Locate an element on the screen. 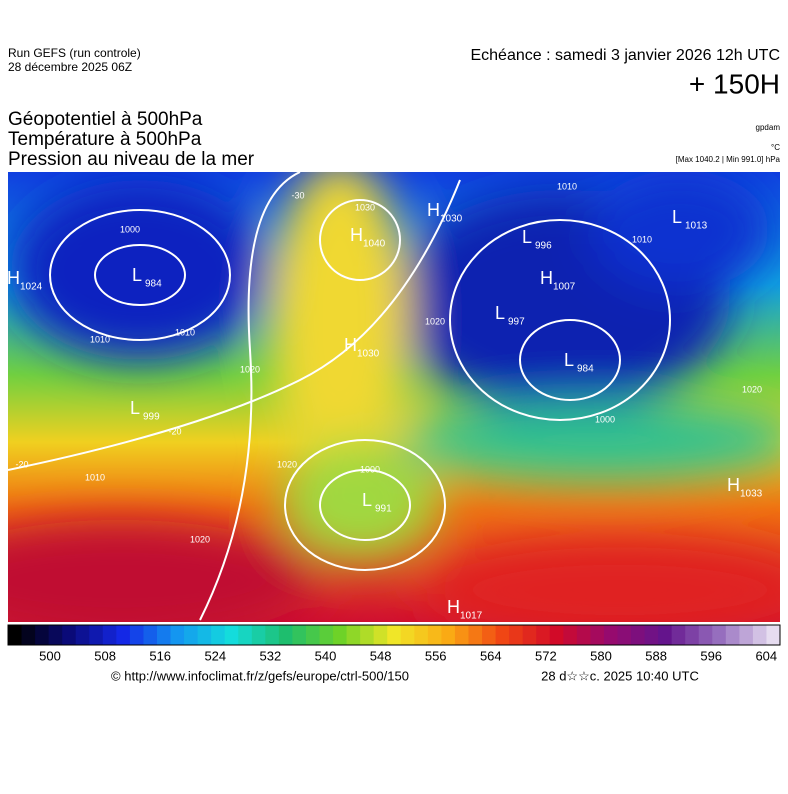  colorbar-label: 508 is located at coordinates (105, 655).